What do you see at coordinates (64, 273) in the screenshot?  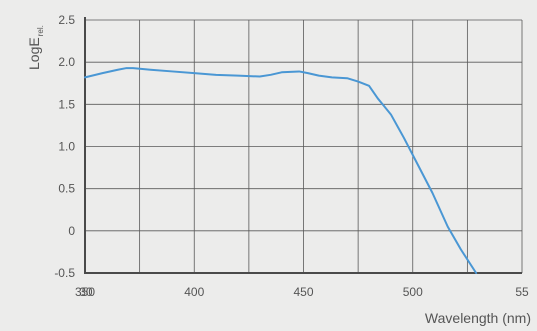 I see `y-tick-label: -0.5` at bounding box center [64, 273].